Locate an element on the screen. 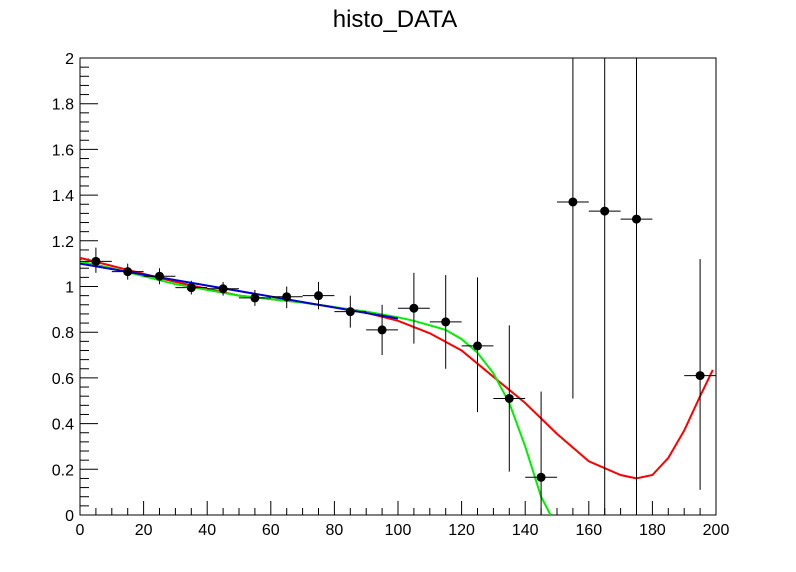 Image resolution: width=796 pixels, height=572 pixels. x-tick-label: 80 is located at coordinates (335, 530).